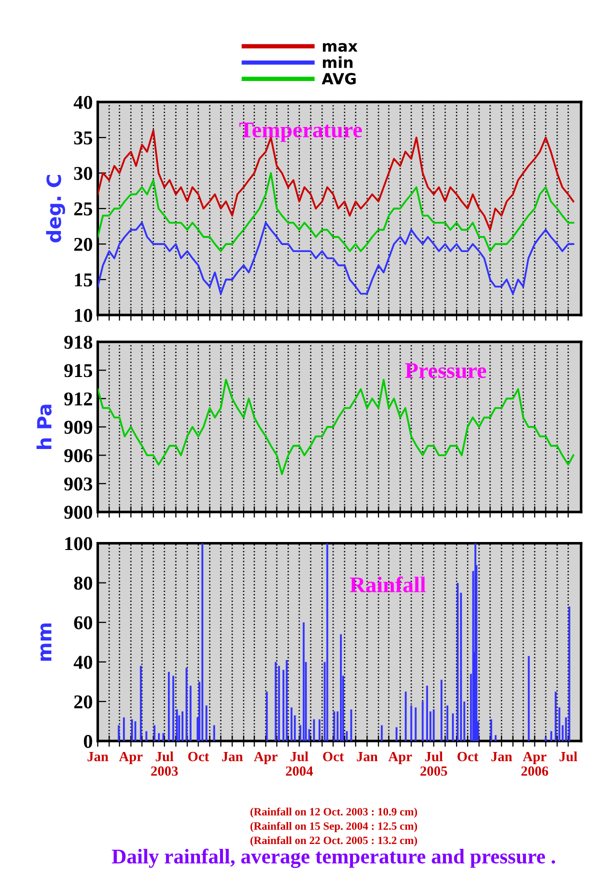  What do you see at coordinates (334, 813) in the screenshot?
I see `text: (Rainfall on 12 Oct. 2003 : 10.9 cm)` at bounding box center [334, 813].